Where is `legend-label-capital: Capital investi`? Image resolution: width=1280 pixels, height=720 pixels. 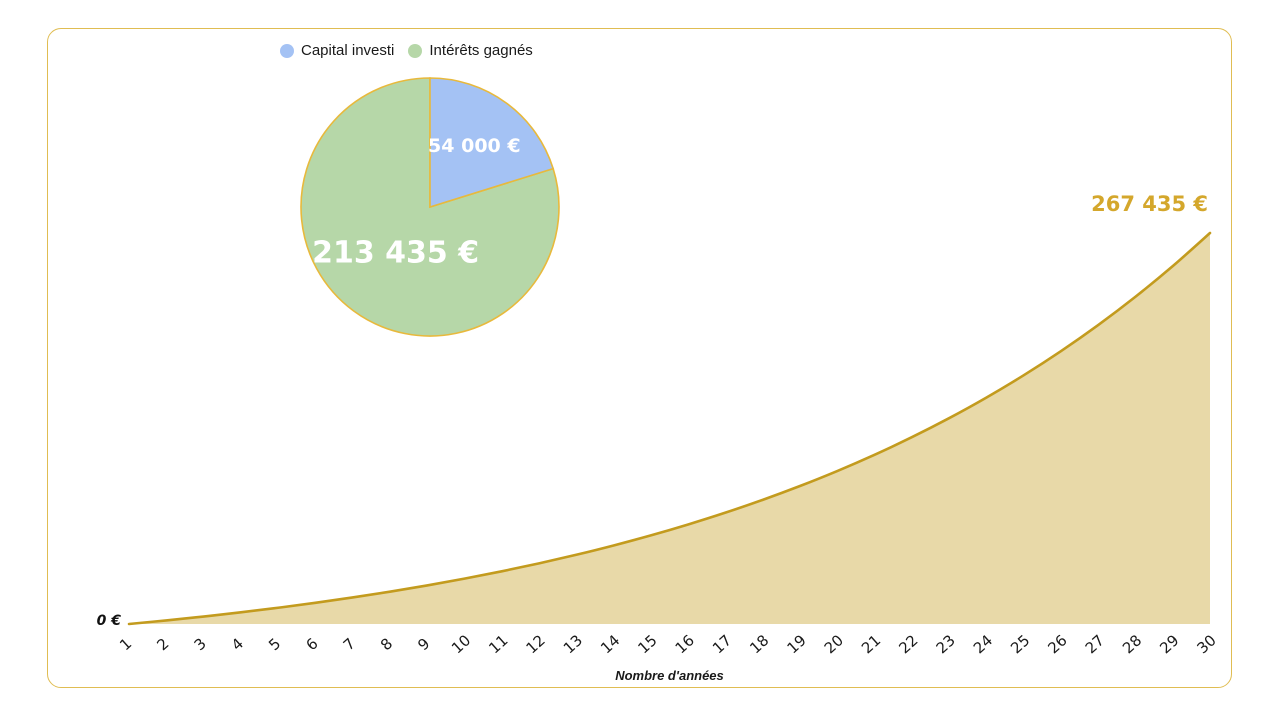 legend-label-capital: Capital investi is located at coordinates (348, 50).